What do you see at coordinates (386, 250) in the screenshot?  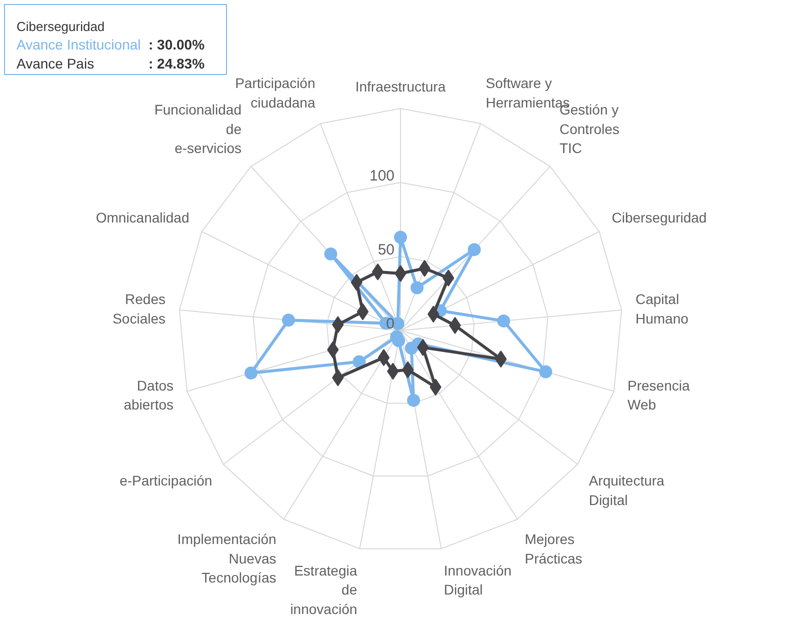 I see `y-tick-label: 50` at bounding box center [386, 250].